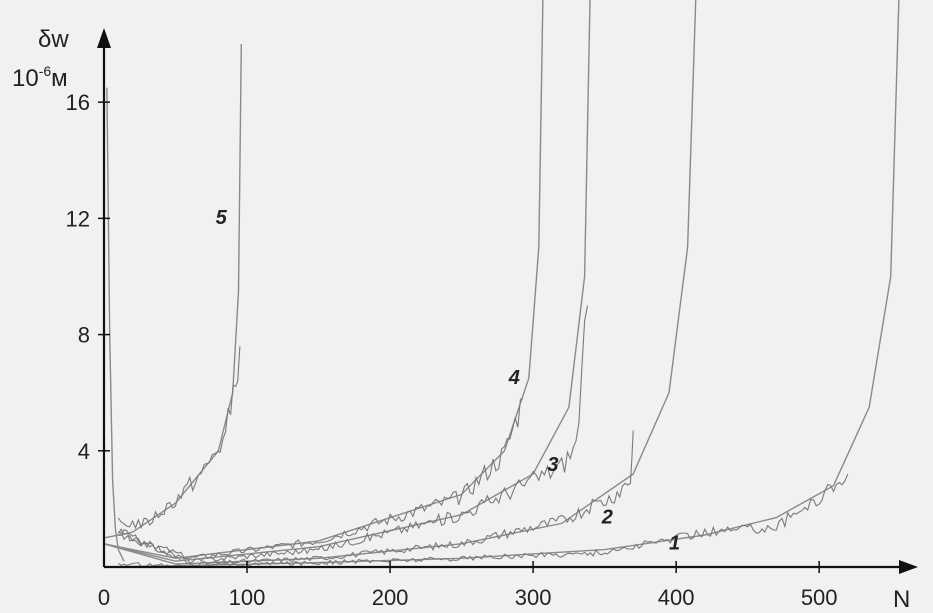 The image size is (933, 613). Describe the element at coordinates (222, 218) in the screenshot. I see `series-5-label: 5` at that location.